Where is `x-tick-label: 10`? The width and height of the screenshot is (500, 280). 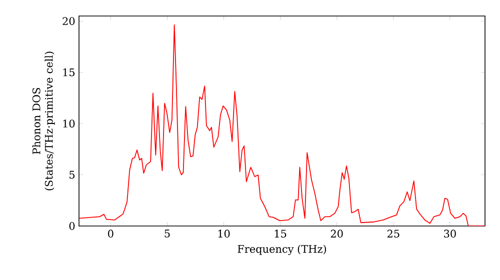
x-tick-label: 10 is located at coordinates (224, 234).